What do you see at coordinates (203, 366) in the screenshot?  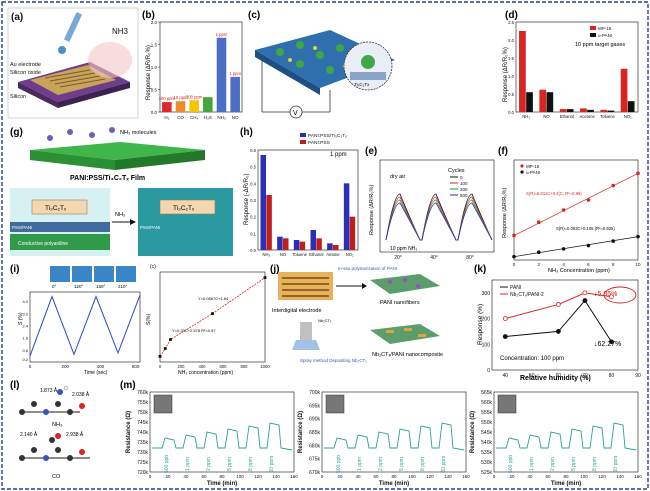 I see `x-tick-label: 400` at bounding box center [203, 366].